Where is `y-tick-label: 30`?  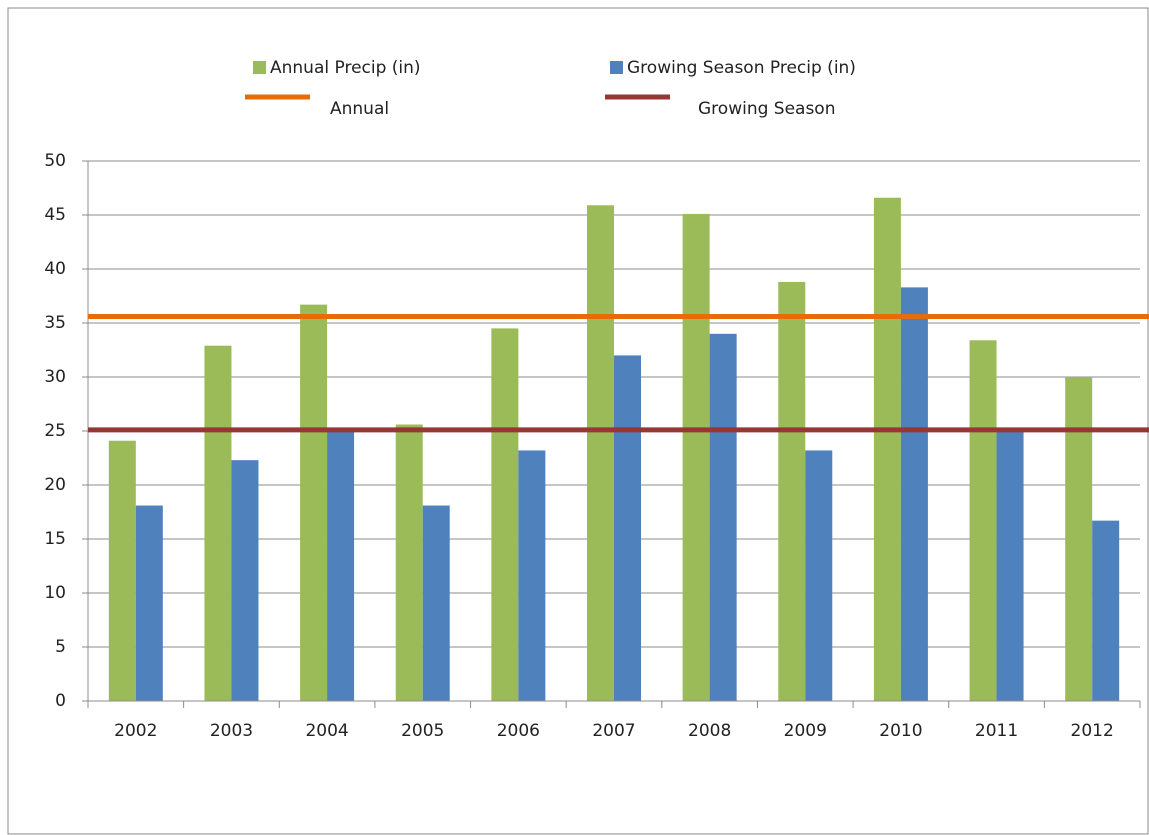 y-tick-label: 30 is located at coordinates (55, 377).